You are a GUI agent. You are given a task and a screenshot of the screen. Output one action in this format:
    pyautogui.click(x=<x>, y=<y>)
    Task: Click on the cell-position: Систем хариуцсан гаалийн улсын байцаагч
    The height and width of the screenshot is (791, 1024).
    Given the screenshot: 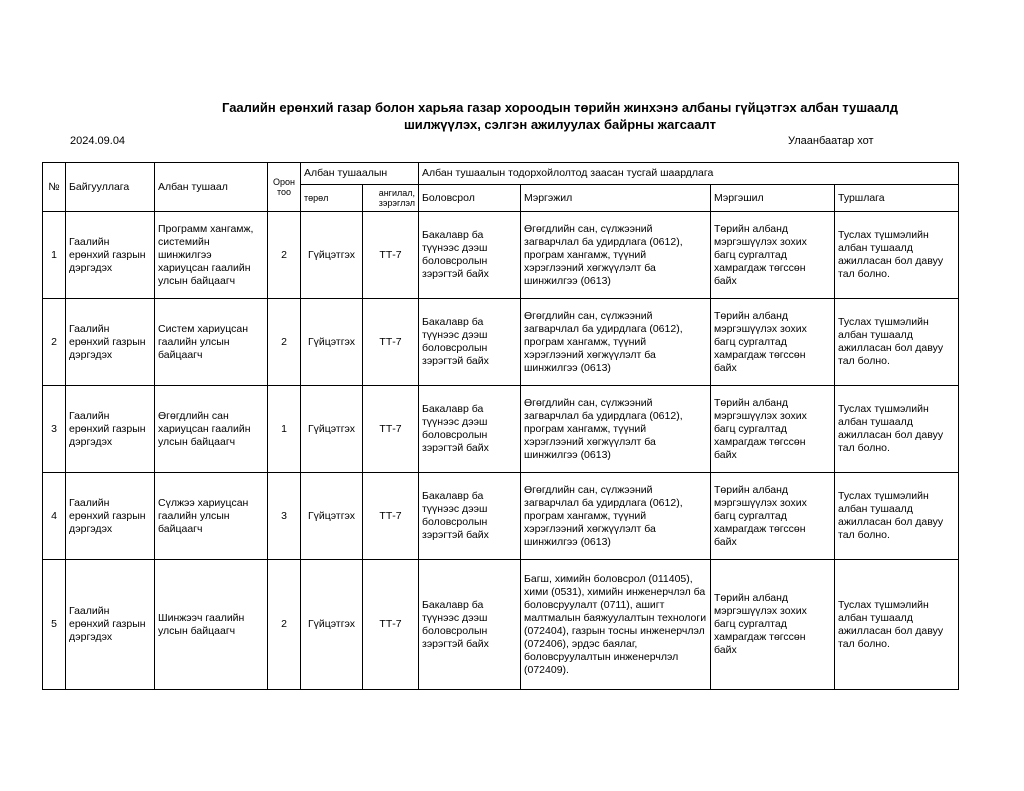 What is the action you would take?
    pyautogui.click(x=211, y=342)
    